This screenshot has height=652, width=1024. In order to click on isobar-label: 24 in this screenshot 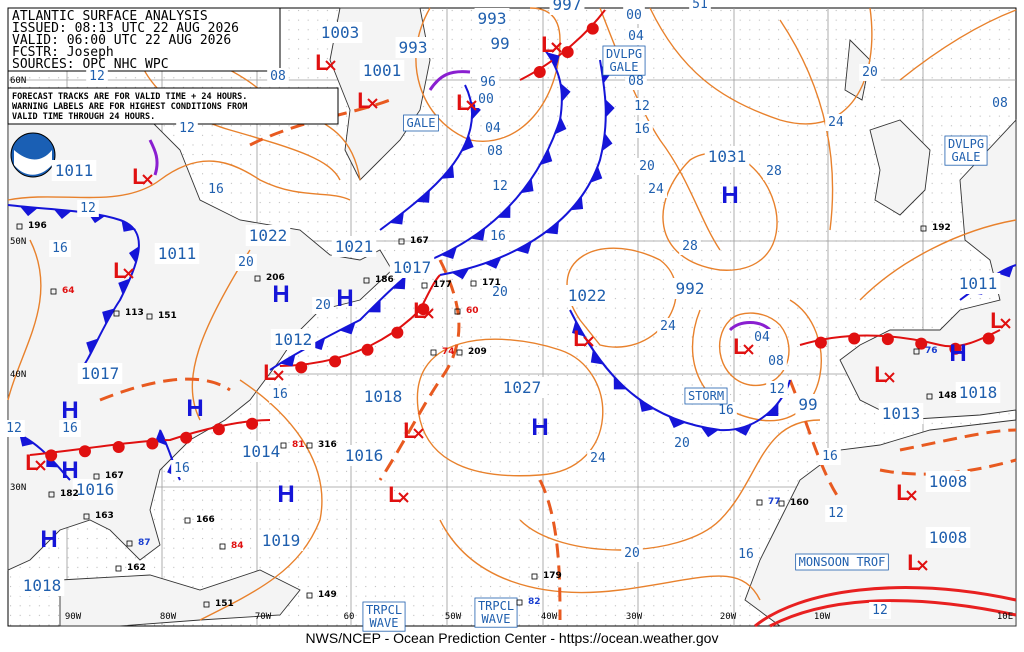, I will do `click(598, 458)`.